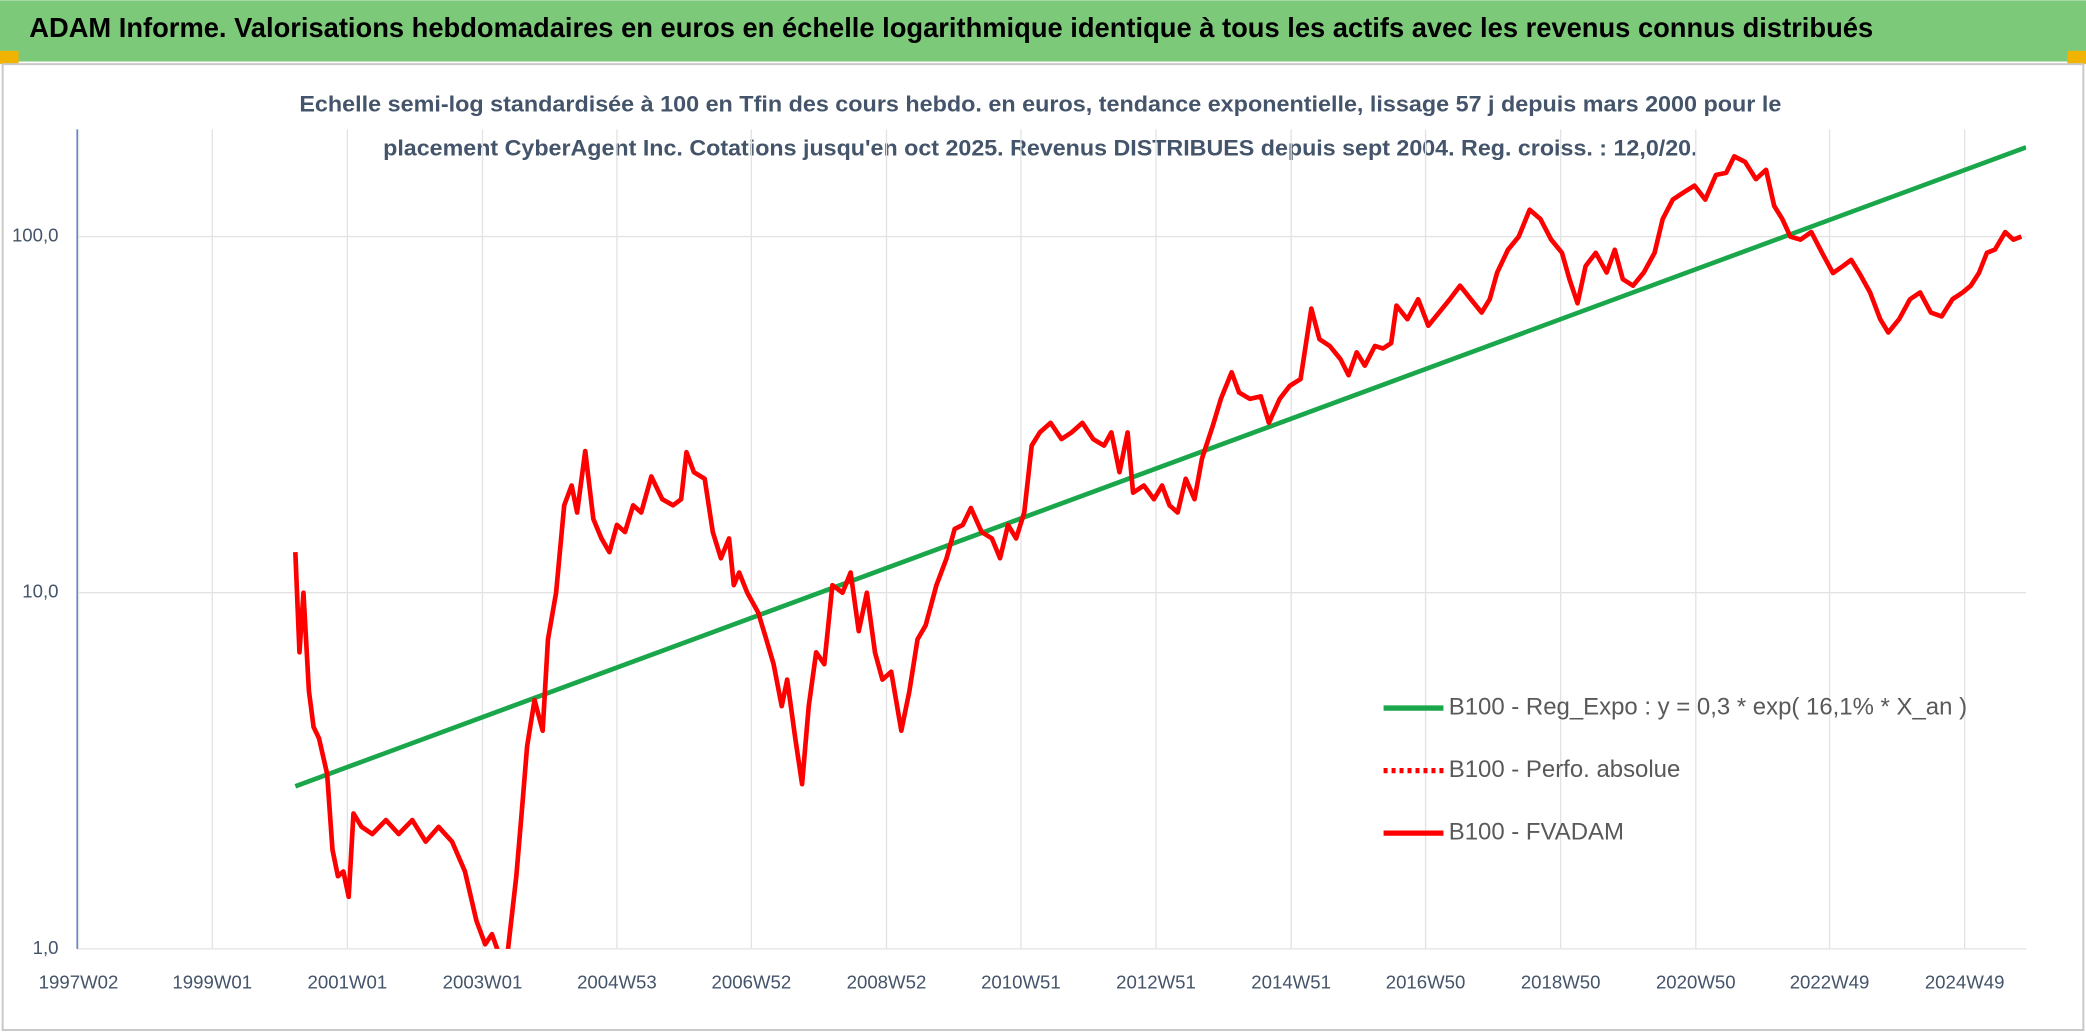 The height and width of the screenshot is (1033, 2086). Describe the element at coordinates (1021, 981) in the screenshot. I see `x-tick-label: 2010W51` at that location.